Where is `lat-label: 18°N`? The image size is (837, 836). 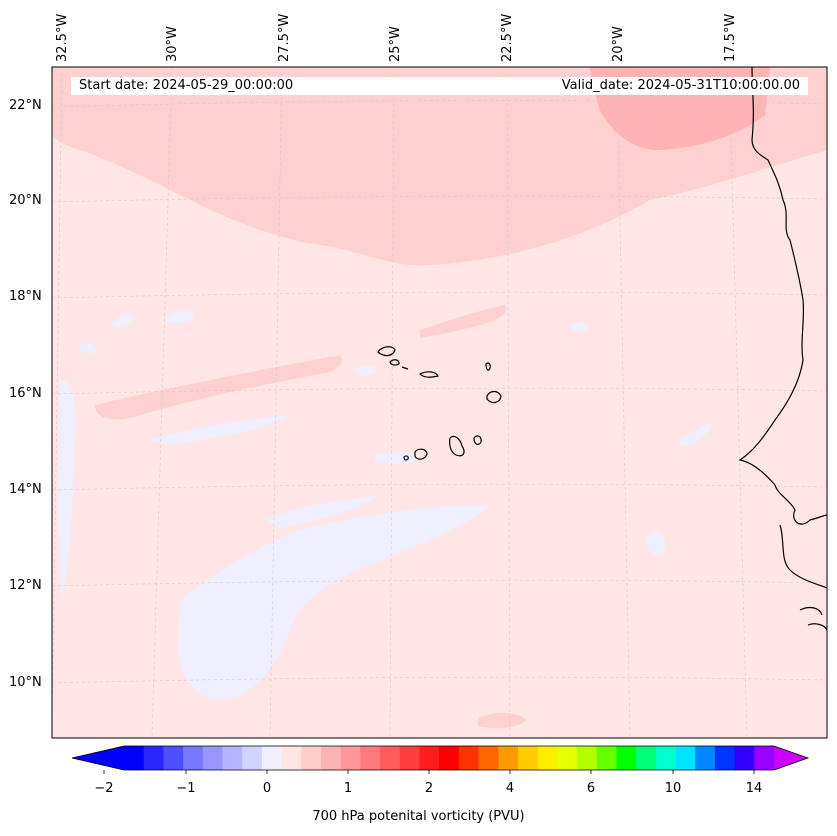
lat-label: 18°N is located at coordinates (25, 296).